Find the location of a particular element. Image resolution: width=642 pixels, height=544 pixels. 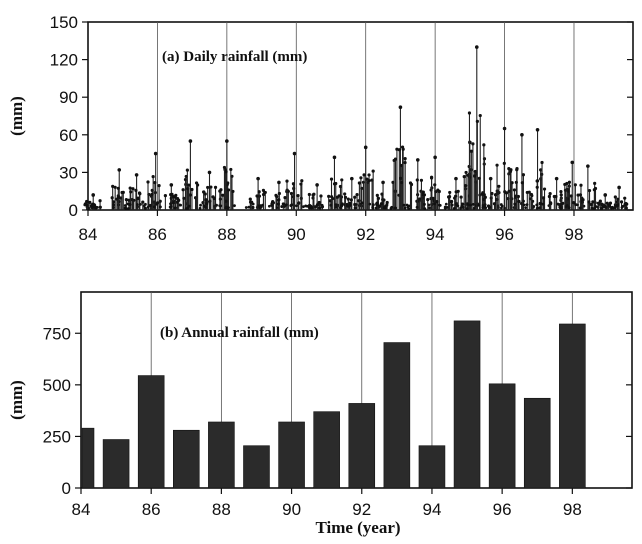

daily-x-tick-label: 84 is located at coordinates (88, 234).